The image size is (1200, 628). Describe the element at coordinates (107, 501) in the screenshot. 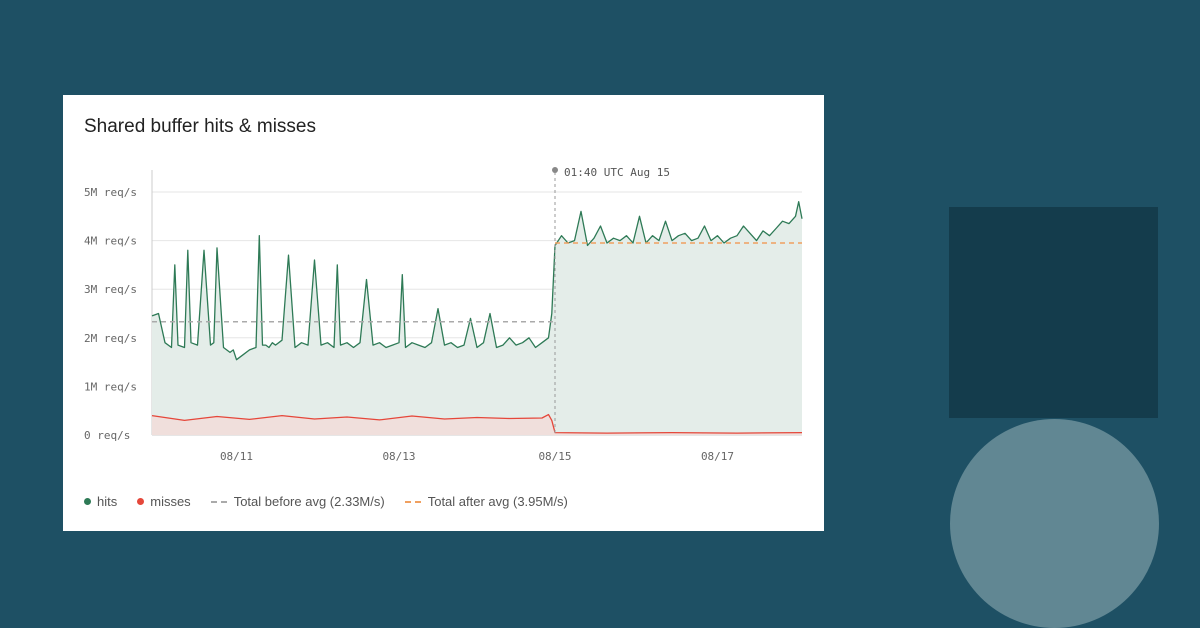

I see `legend-hits-label: hits` at that location.